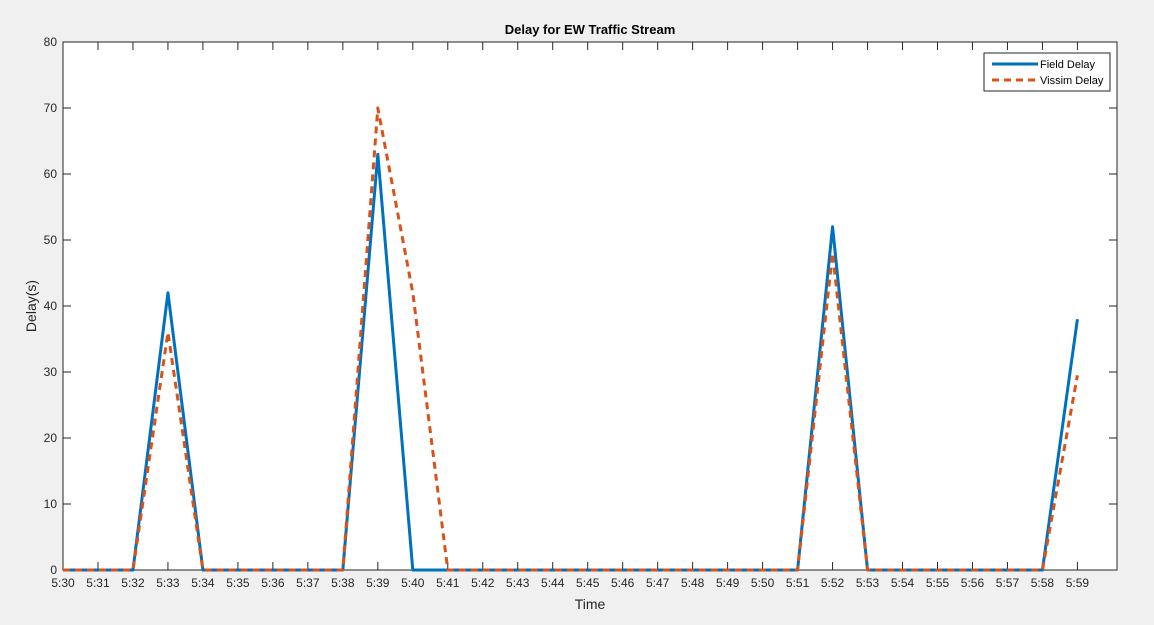 The height and width of the screenshot is (625, 1154). Describe the element at coordinates (51, 372) in the screenshot. I see `y-tick-label: 30` at that location.